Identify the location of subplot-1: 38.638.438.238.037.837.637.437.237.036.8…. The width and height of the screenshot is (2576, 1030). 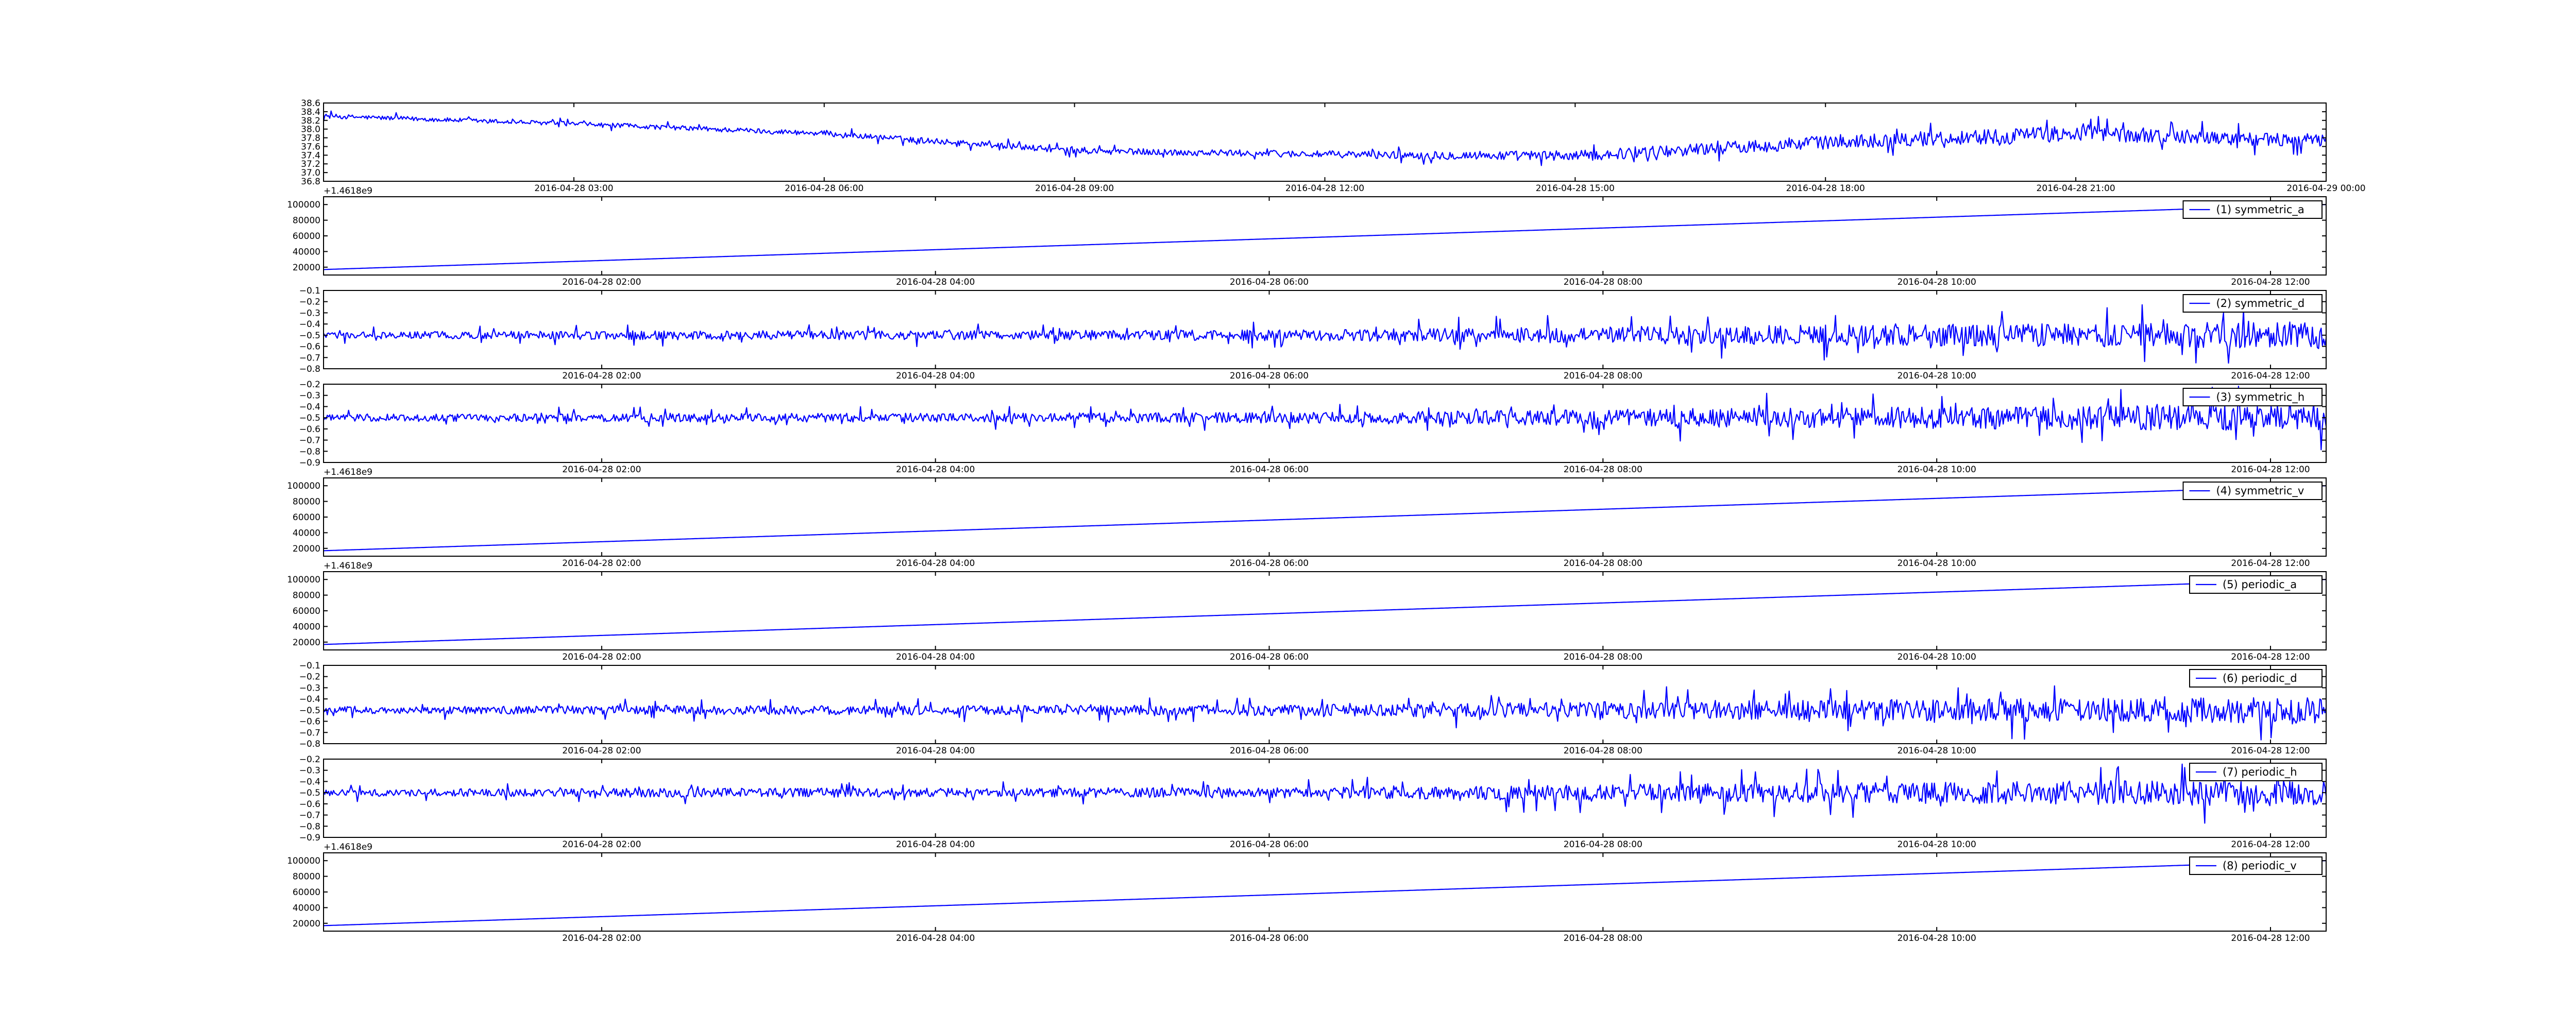
(1333, 147).